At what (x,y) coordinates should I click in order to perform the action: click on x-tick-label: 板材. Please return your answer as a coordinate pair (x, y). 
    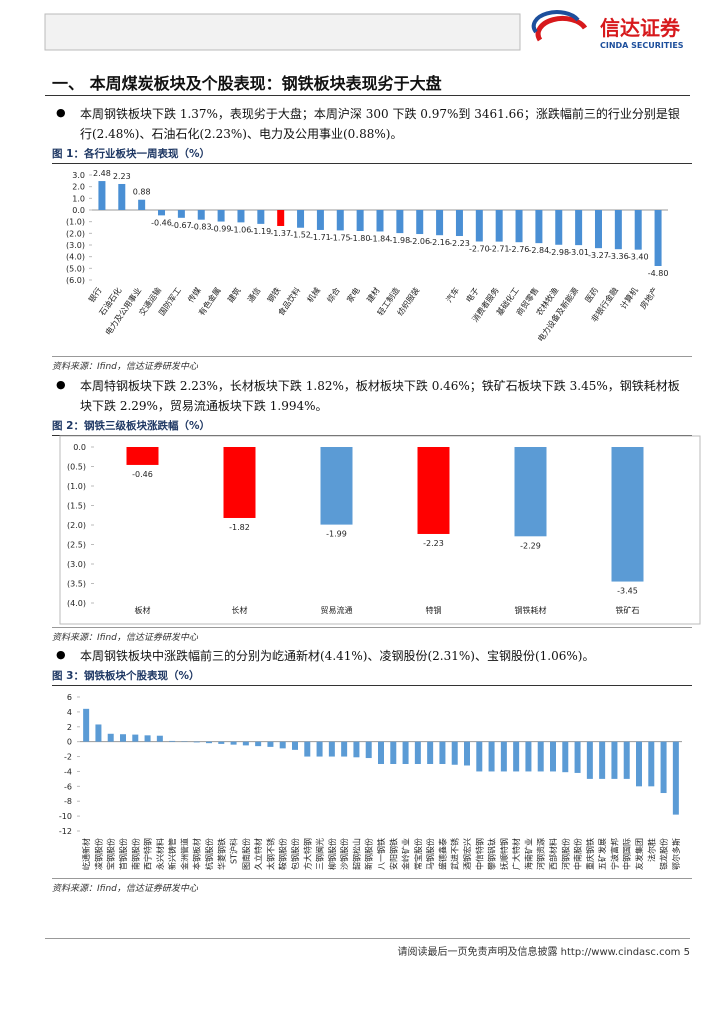
    Looking at the image, I should click on (143, 610).